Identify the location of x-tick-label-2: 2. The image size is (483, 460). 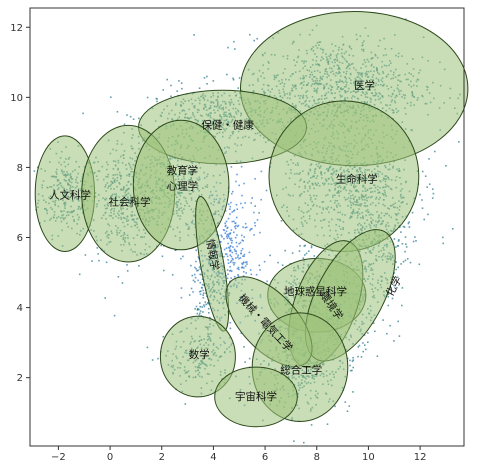
(162, 456).